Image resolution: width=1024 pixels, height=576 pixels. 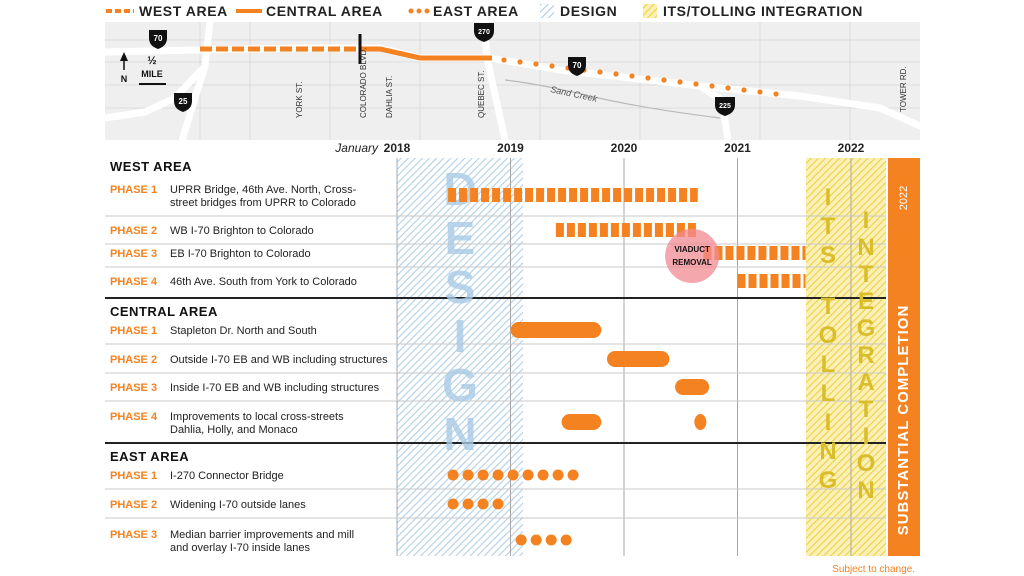 What do you see at coordinates (363, 82) in the screenshot?
I see `street-colorado: COLORADO BLVD.` at bounding box center [363, 82].